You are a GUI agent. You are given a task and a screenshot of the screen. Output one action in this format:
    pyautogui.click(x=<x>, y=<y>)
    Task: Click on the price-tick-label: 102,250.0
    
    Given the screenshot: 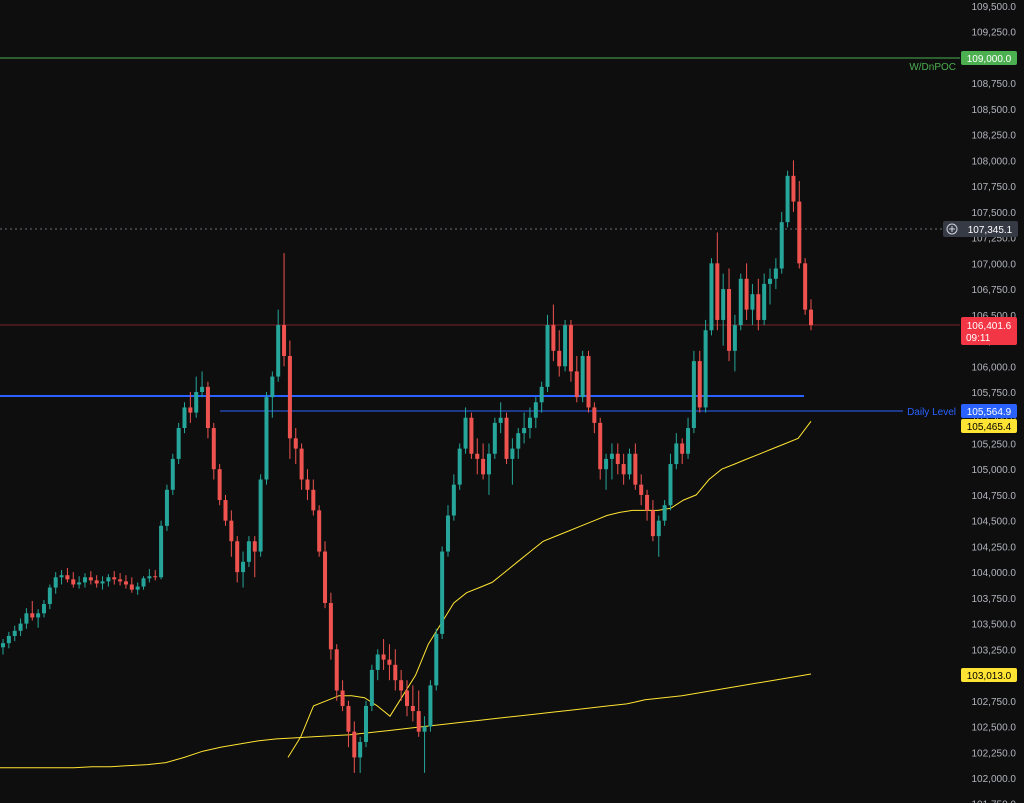 What is the action you would take?
    pyautogui.click(x=994, y=753)
    